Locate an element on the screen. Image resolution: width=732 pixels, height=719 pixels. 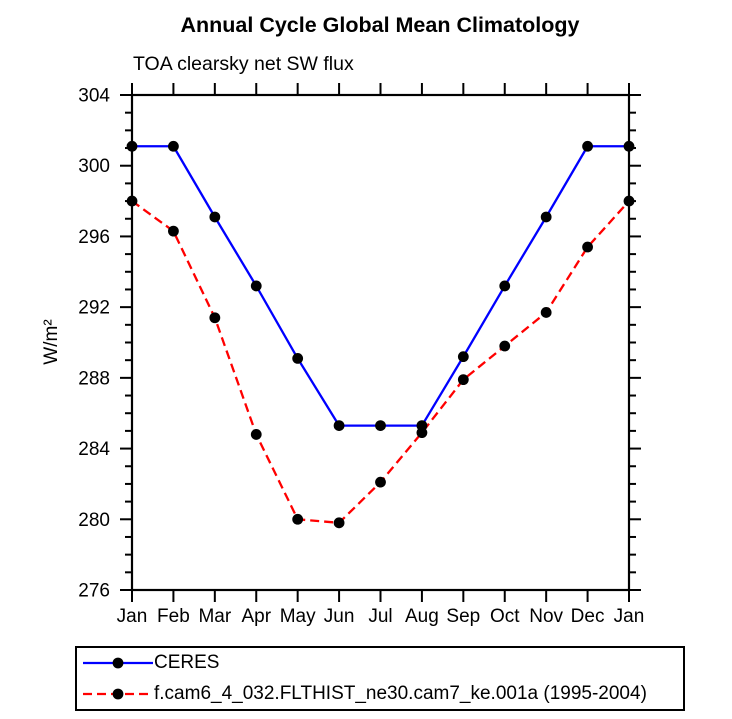
chart-title: Annual Cycle Global Mean Climatology is located at coordinates (380, 25).